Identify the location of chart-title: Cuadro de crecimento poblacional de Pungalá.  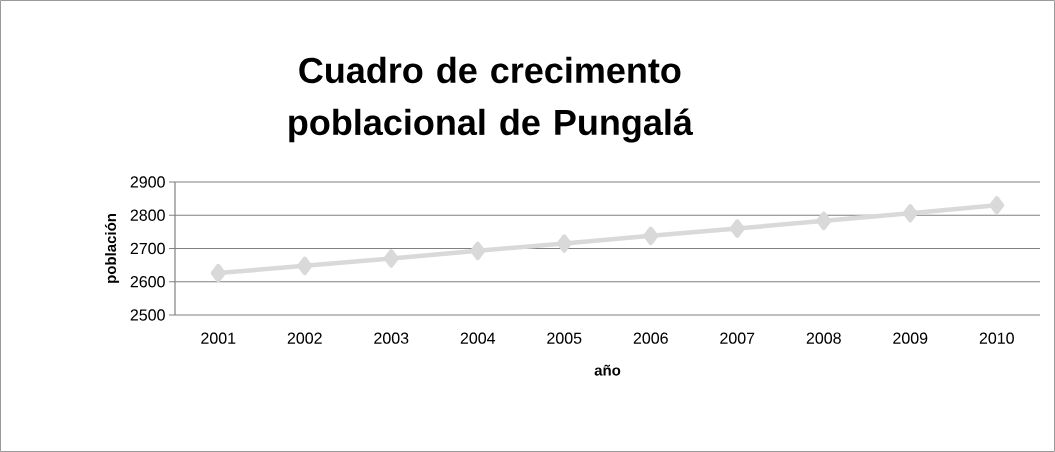
(491, 99).